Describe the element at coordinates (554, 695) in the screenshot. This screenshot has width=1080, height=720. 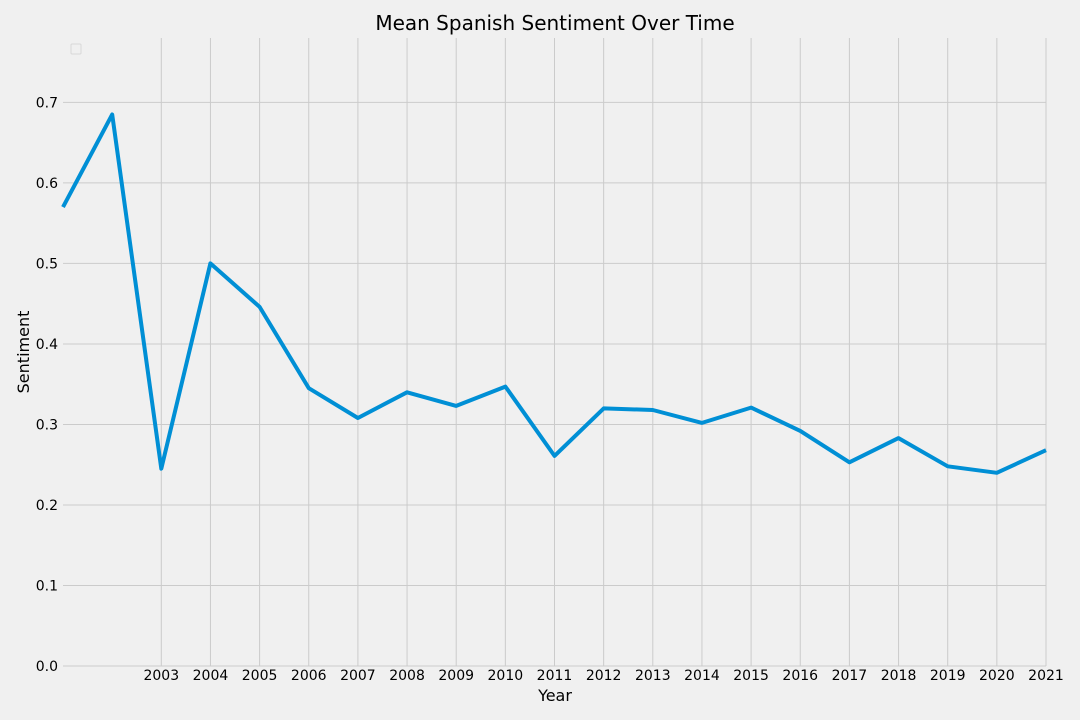
I see `x-axis-label: Year` at that location.